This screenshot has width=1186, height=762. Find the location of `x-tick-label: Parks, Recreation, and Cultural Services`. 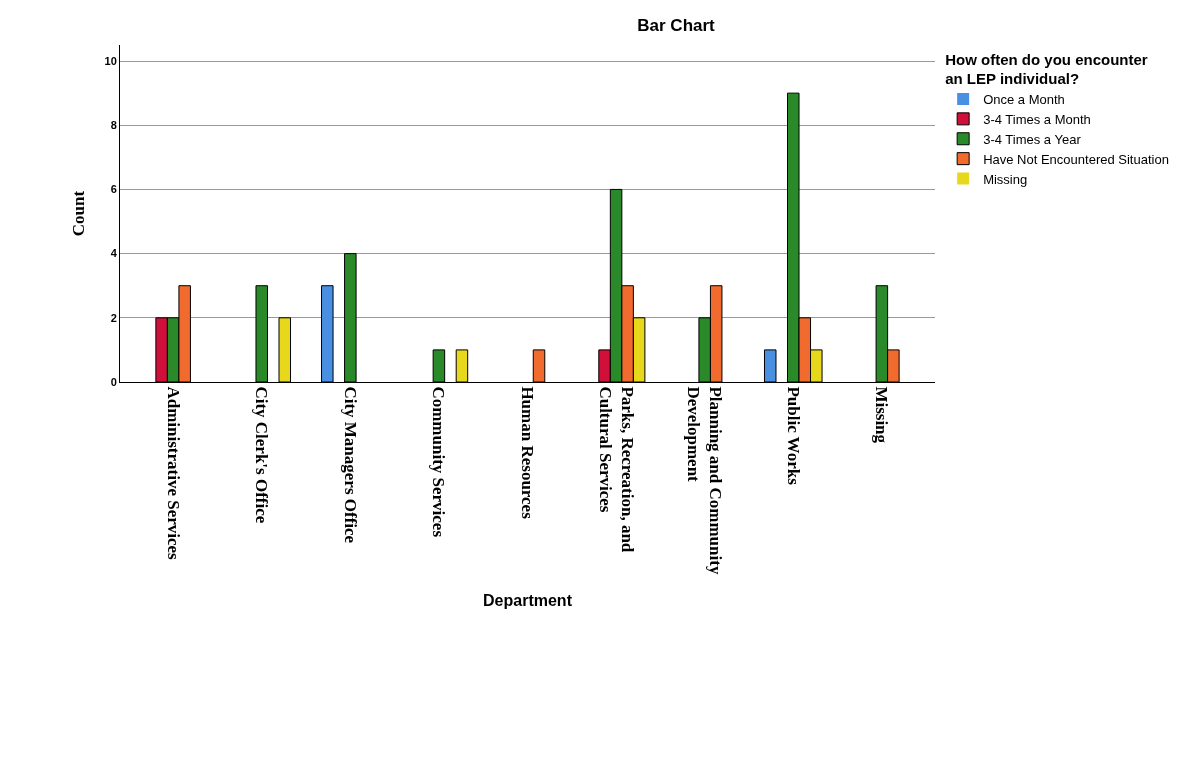

x-tick-label: Parks, Recreation, and Cultural Services is located at coordinates (616, 469).